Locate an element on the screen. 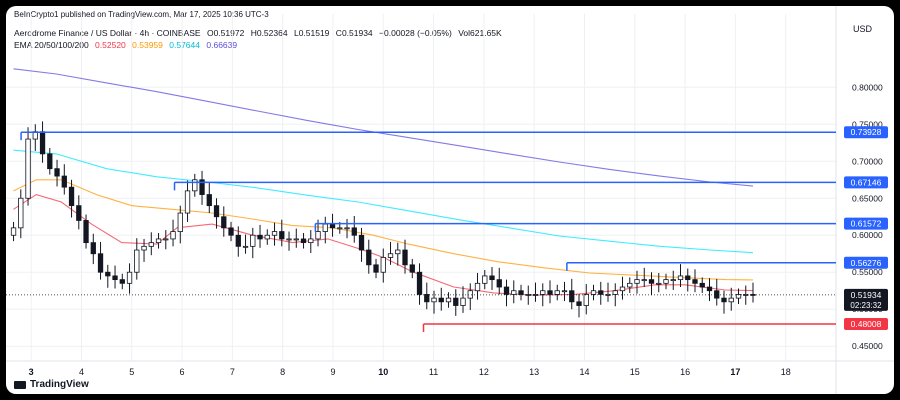 This screenshot has height=400, width=900. y-tick-label: 0.75000 is located at coordinates (867, 124).